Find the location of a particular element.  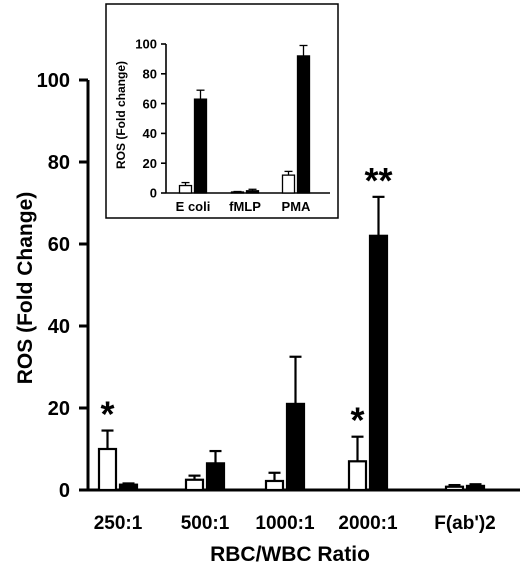

inset-y-tick-label: 40 is located at coordinates (150, 133).